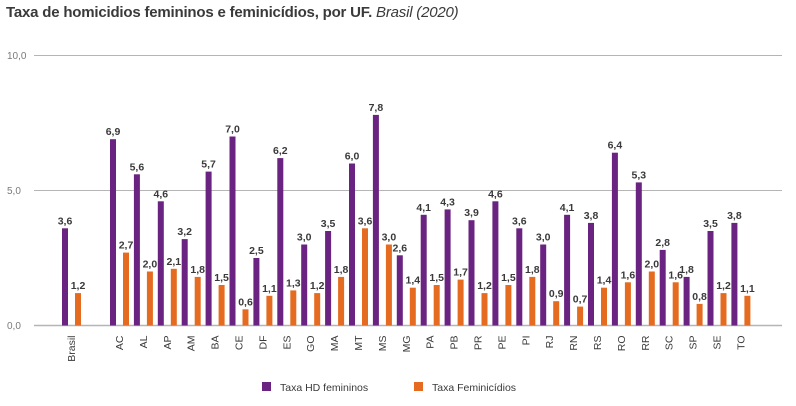  I want to click on bar-hd-femininos-pi, so click(519, 277).